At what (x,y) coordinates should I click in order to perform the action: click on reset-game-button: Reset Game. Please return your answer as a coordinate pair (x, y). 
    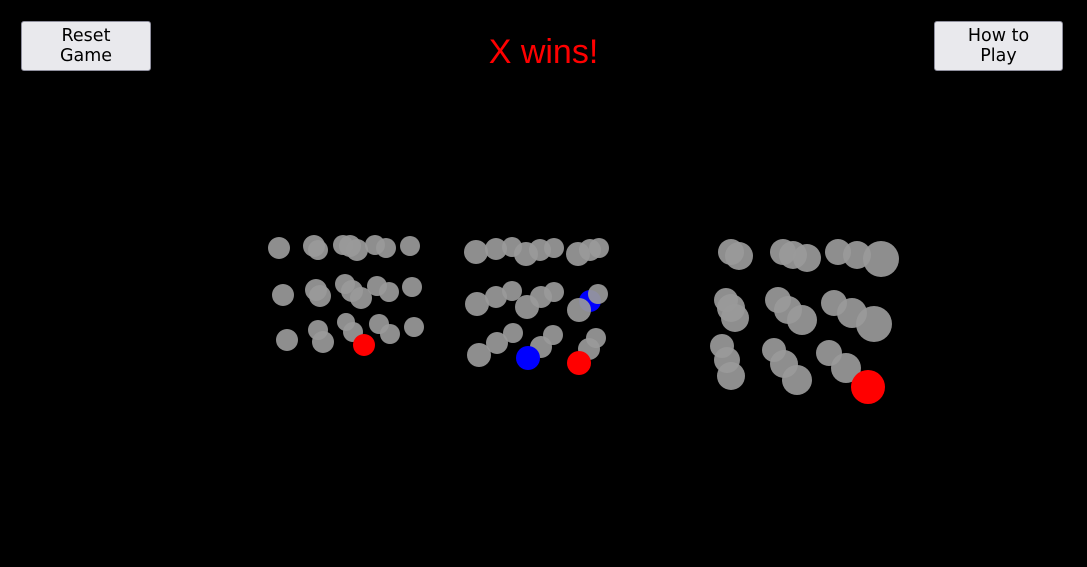
    Looking at the image, I should click on (86, 46).